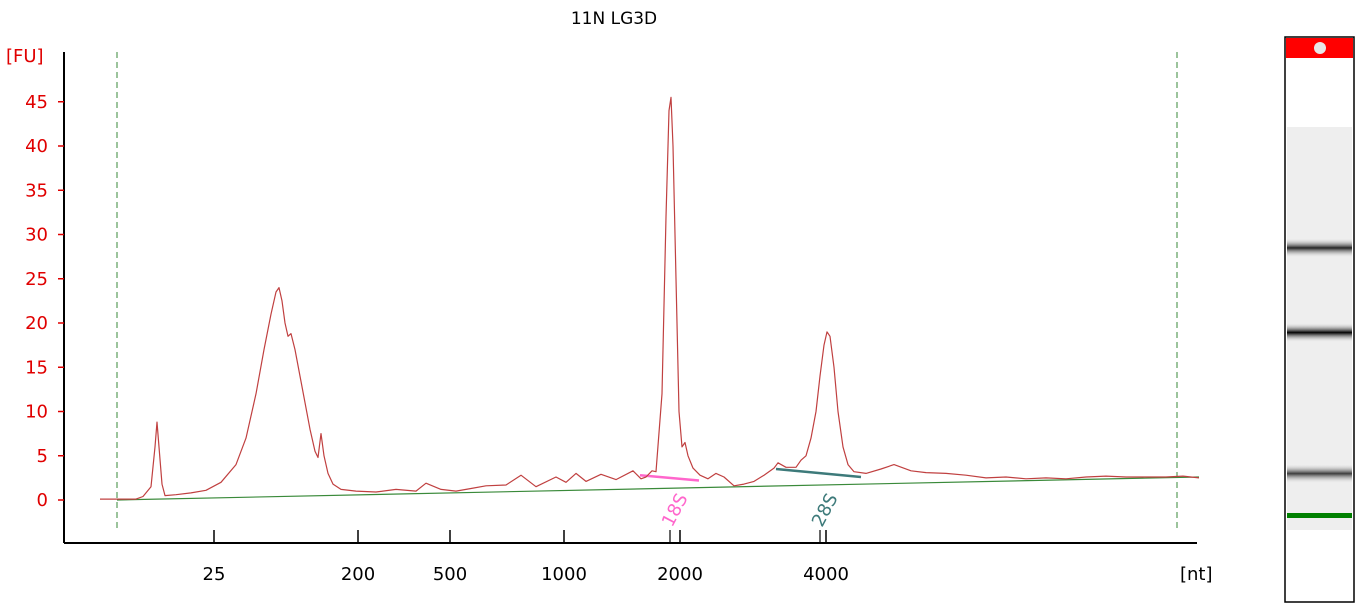  Describe the element at coordinates (36, 102) in the screenshot. I see `y-tick-label: 45` at that location.